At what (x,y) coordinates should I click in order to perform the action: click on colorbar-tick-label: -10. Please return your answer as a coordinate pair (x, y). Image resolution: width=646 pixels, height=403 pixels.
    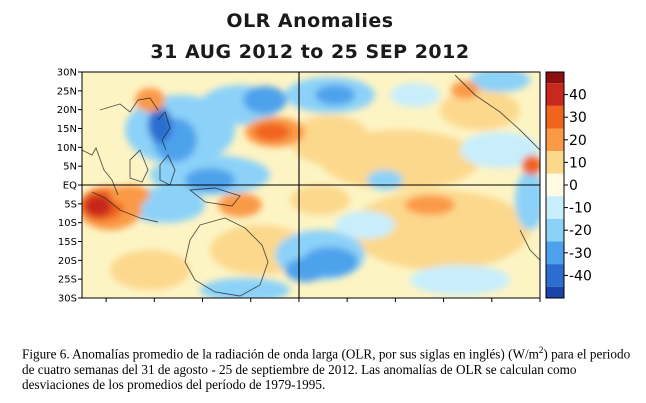
    Looking at the image, I should click on (580, 209).